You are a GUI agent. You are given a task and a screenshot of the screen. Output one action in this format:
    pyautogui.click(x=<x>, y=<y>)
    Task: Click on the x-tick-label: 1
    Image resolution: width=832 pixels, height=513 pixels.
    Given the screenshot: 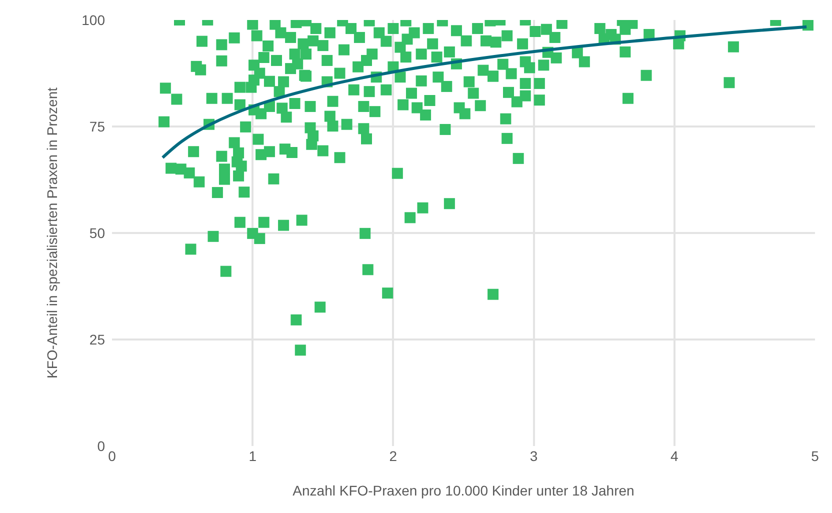 What is the action you would take?
    pyautogui.click(x=252, y=456)
    